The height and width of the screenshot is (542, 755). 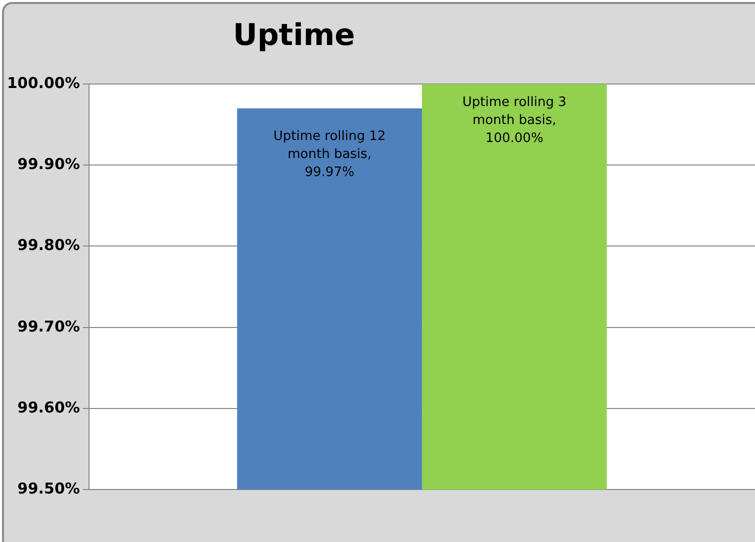 What do you see at coordinates (48, 164) in the screenshot?
I see `y-tick-label: 99.90%` at bounding box center [48, 164].